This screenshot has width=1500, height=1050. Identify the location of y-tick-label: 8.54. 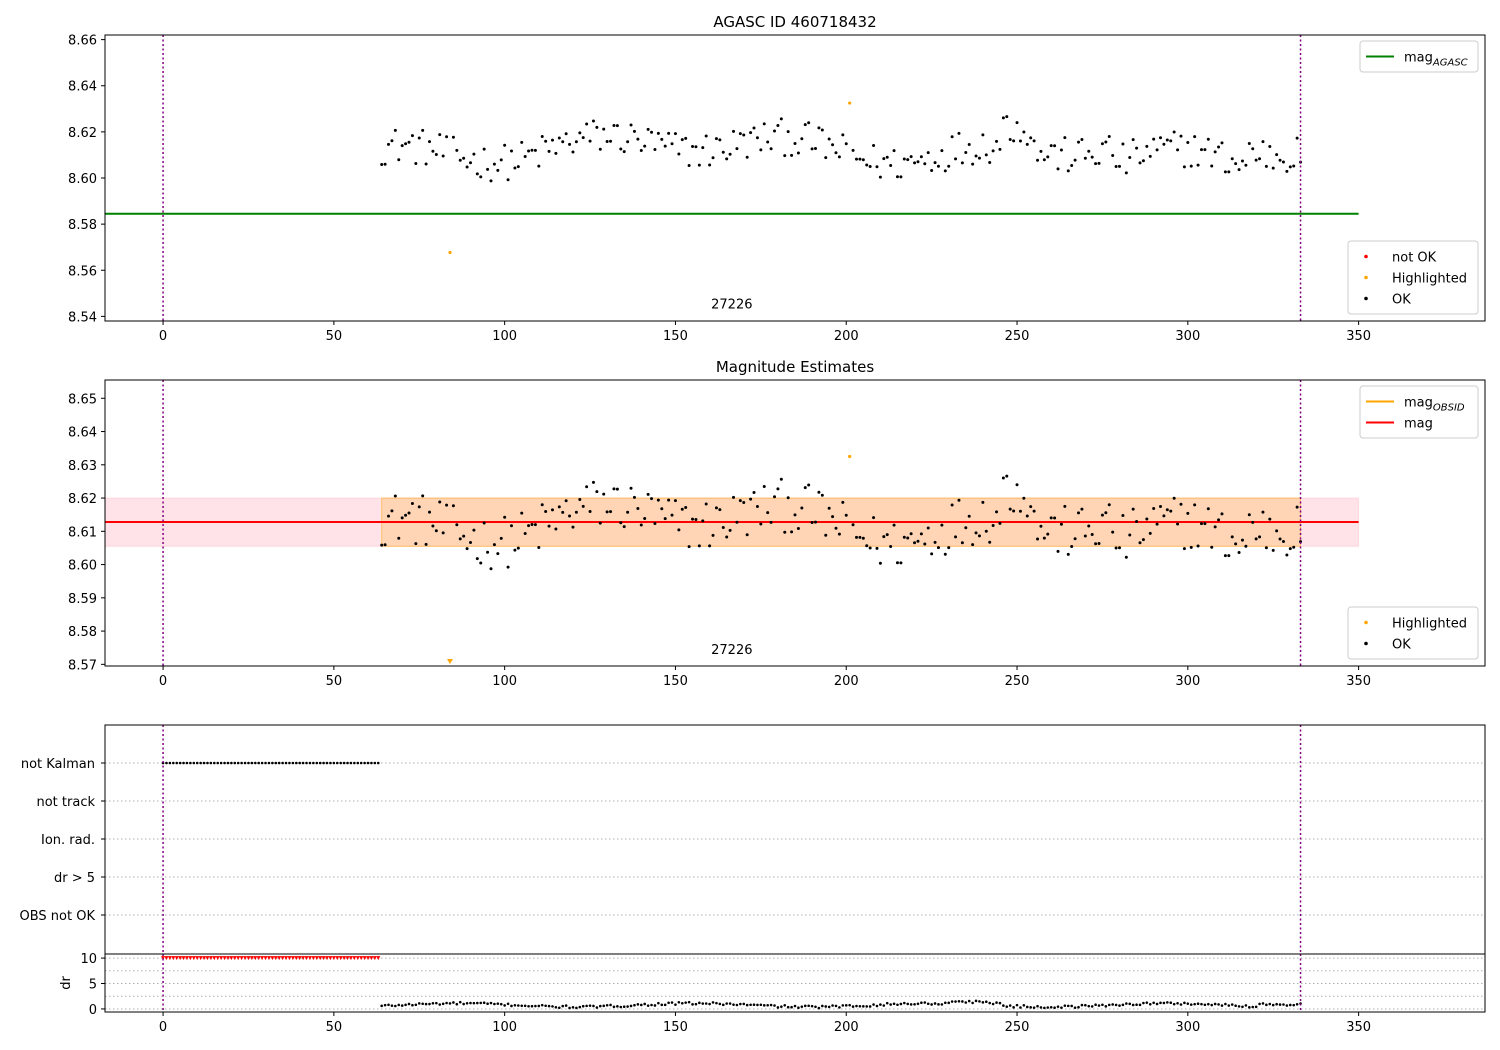
(82, 317).